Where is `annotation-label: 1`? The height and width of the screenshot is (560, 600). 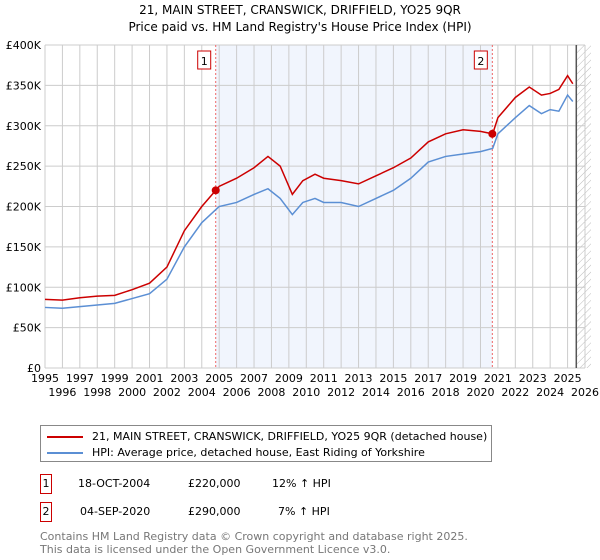 annotation-label: 1 is located at coordinates (204, 61).